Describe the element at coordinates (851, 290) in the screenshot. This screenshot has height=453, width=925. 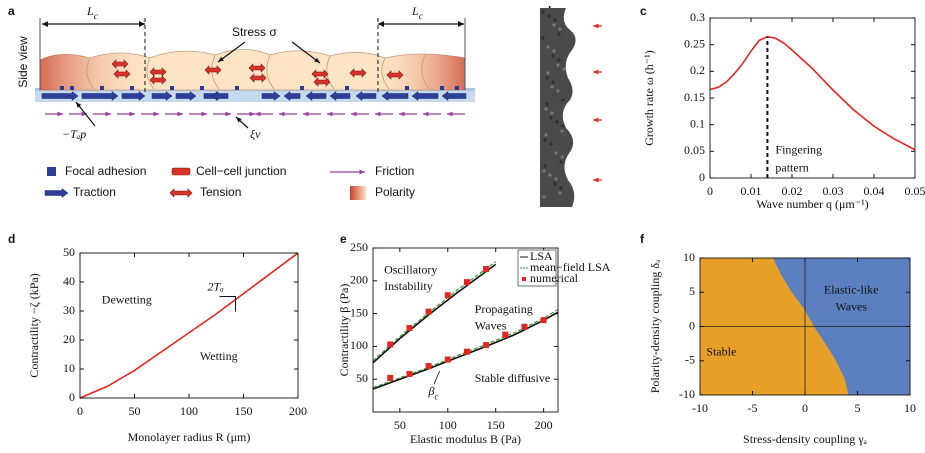
I see `region-label: Elastic-like` at that location.